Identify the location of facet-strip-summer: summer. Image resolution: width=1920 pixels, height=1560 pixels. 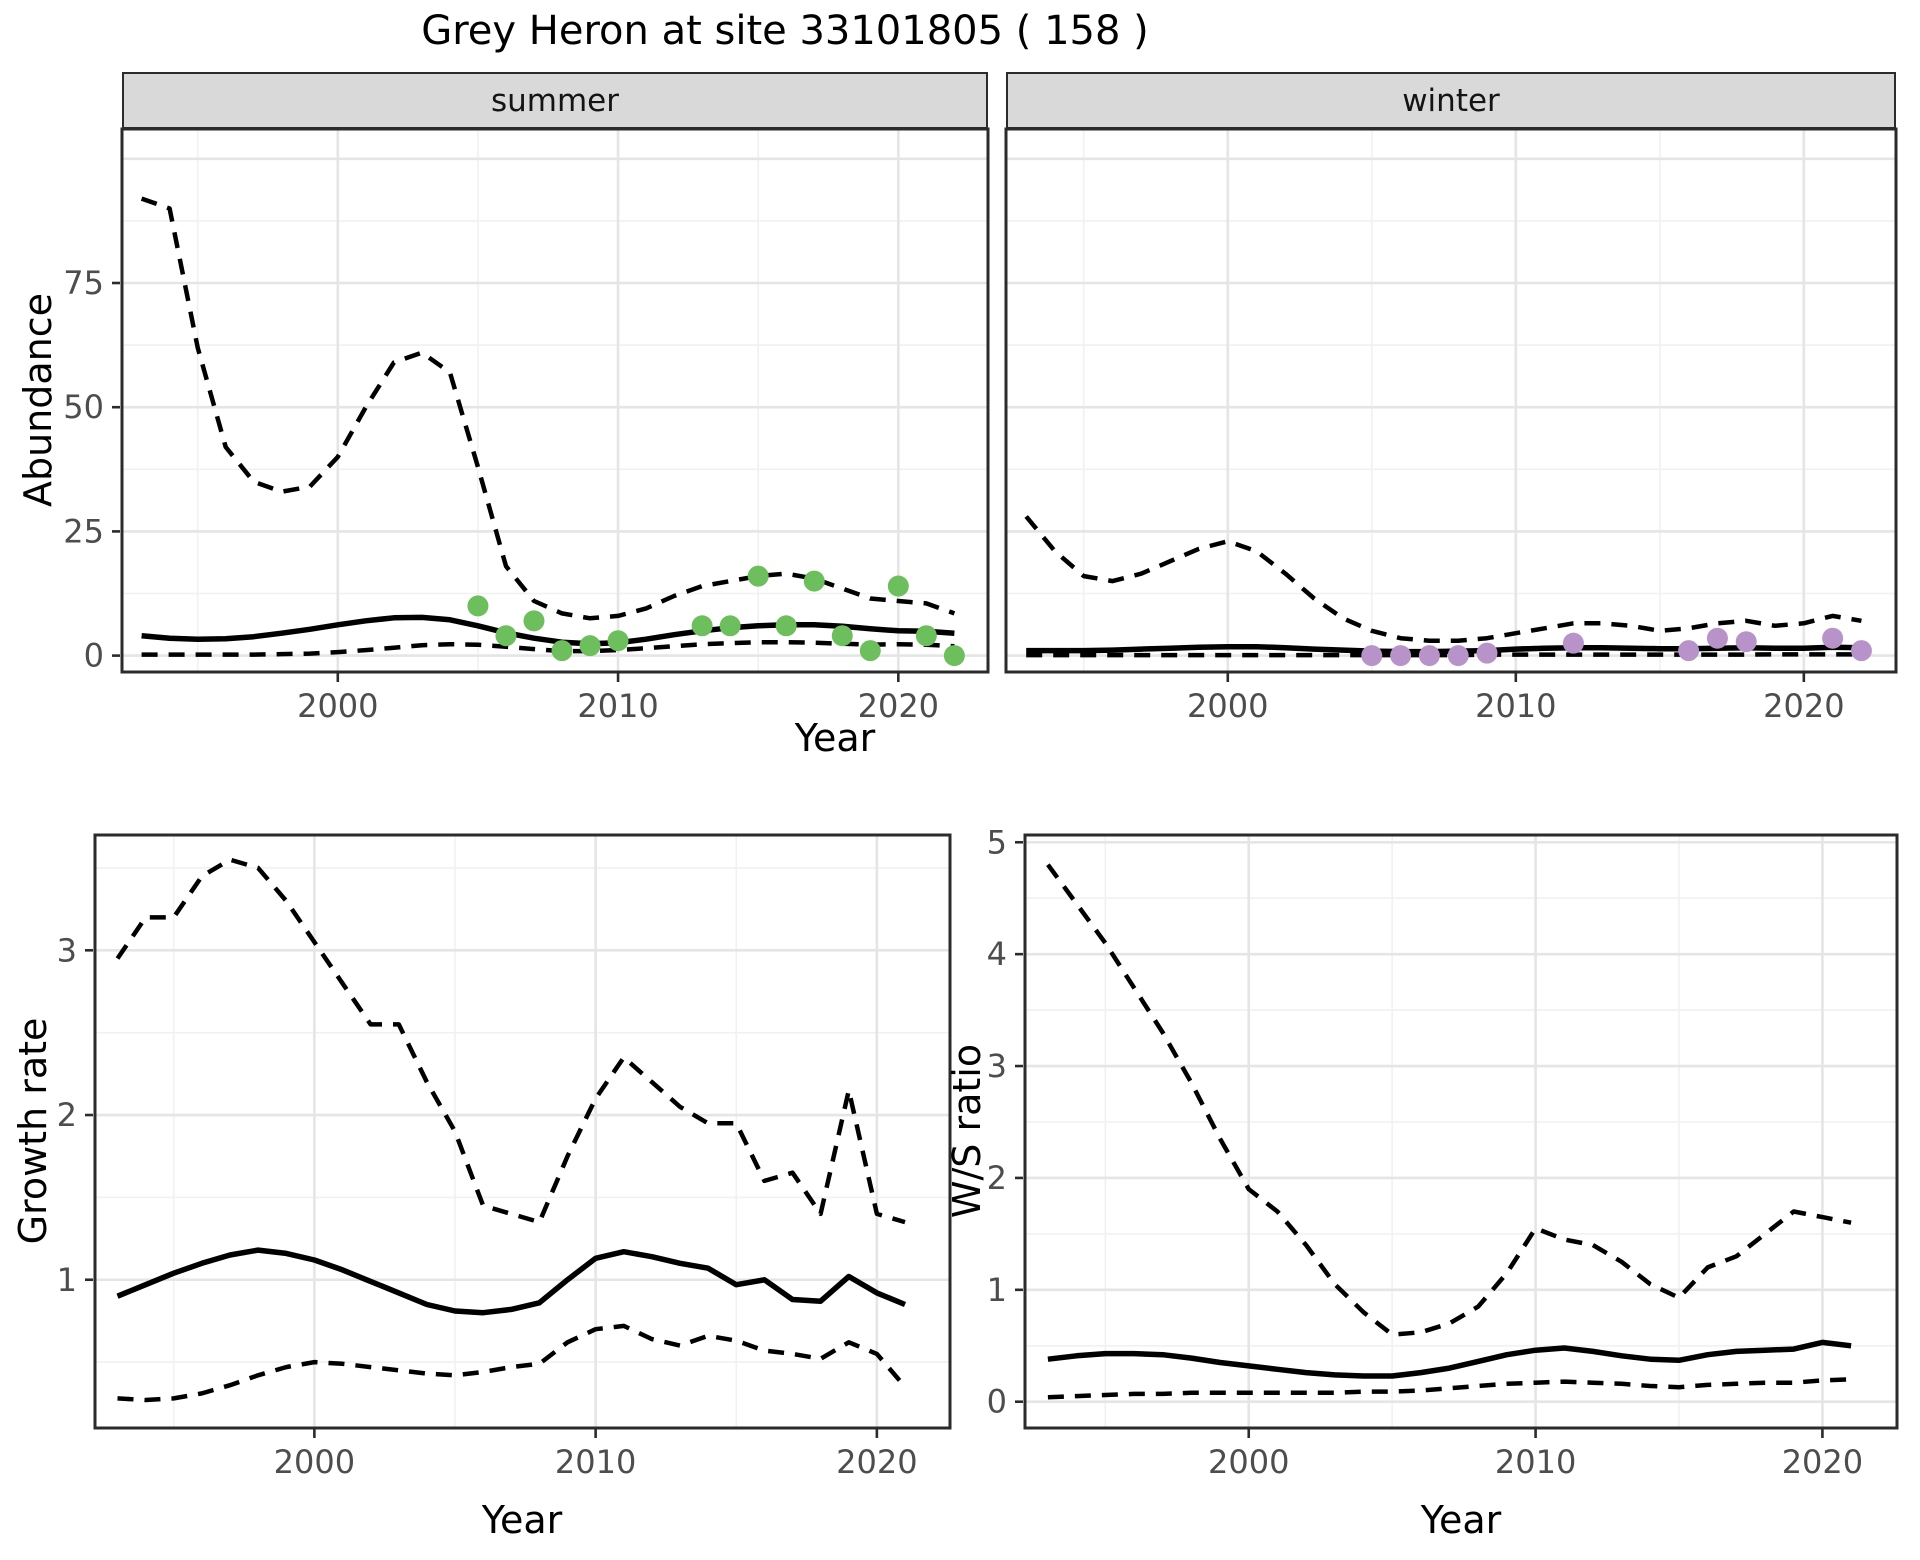
(555, 100).